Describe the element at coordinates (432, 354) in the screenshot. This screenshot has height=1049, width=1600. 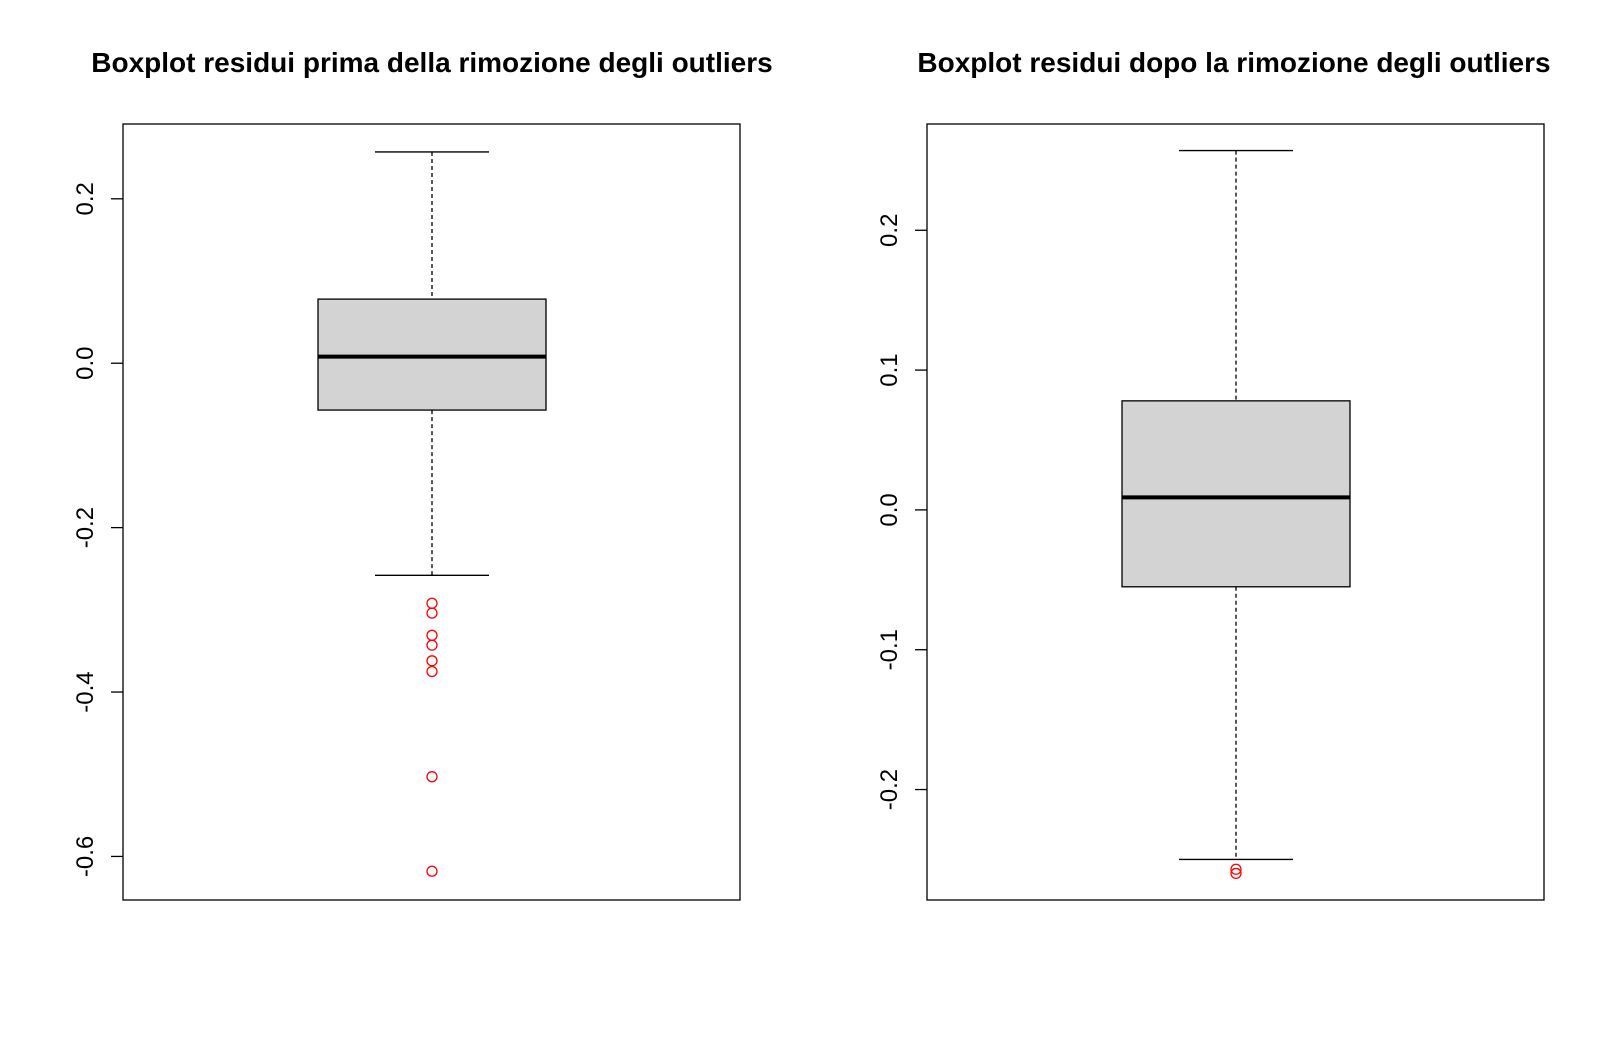
I see `iqr-box-before` at that location.